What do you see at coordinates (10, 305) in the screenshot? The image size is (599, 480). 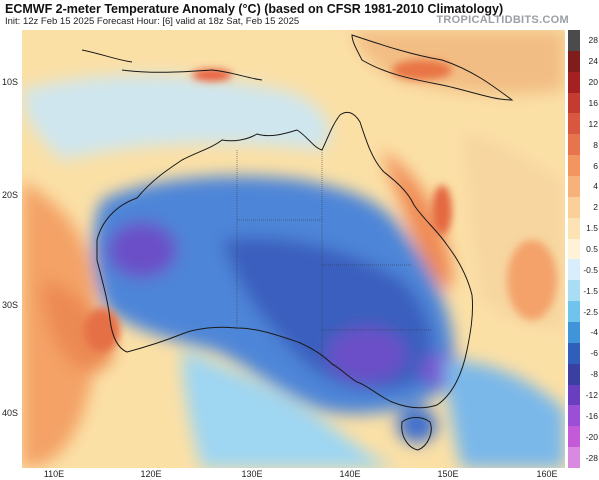 I see `lat-label-30s: 30S` at bounding box center [10, 305].